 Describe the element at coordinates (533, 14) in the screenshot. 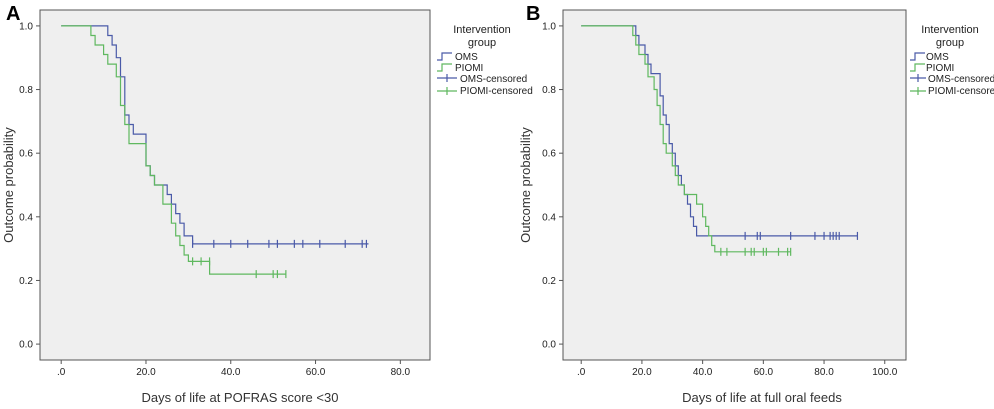

I see `panel-b-label: B` at that location.